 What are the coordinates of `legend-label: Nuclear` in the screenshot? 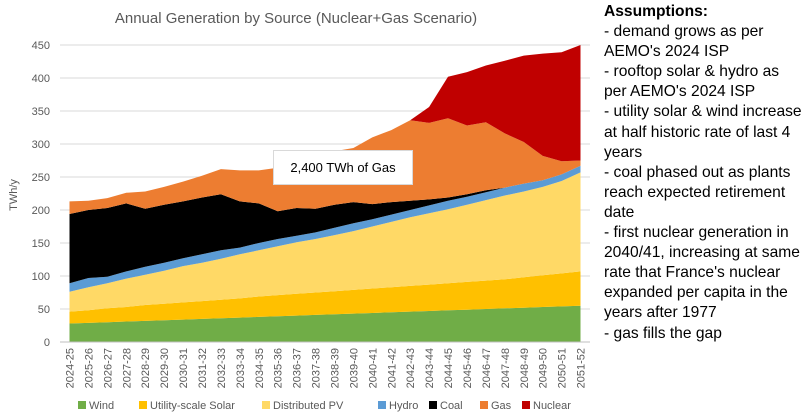 It's located at (552, 406).